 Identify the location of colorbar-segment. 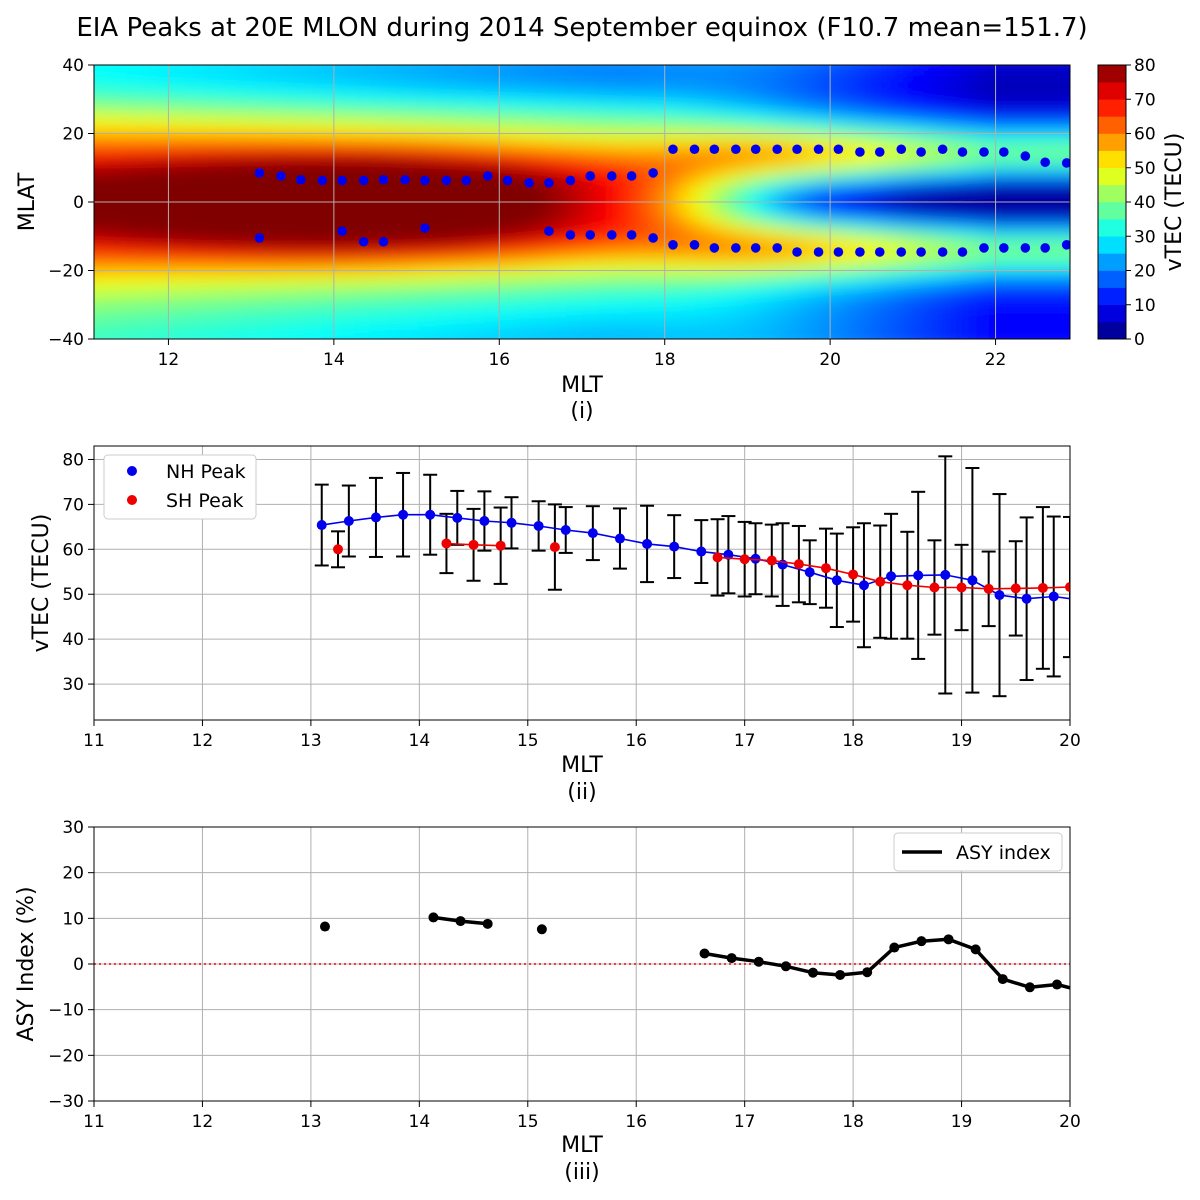
(1112, 193).